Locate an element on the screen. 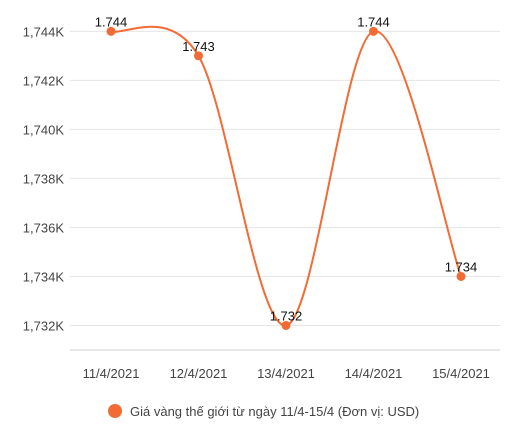  x-tick-label: 14/4/2021 is located at coordinates (374, 373).